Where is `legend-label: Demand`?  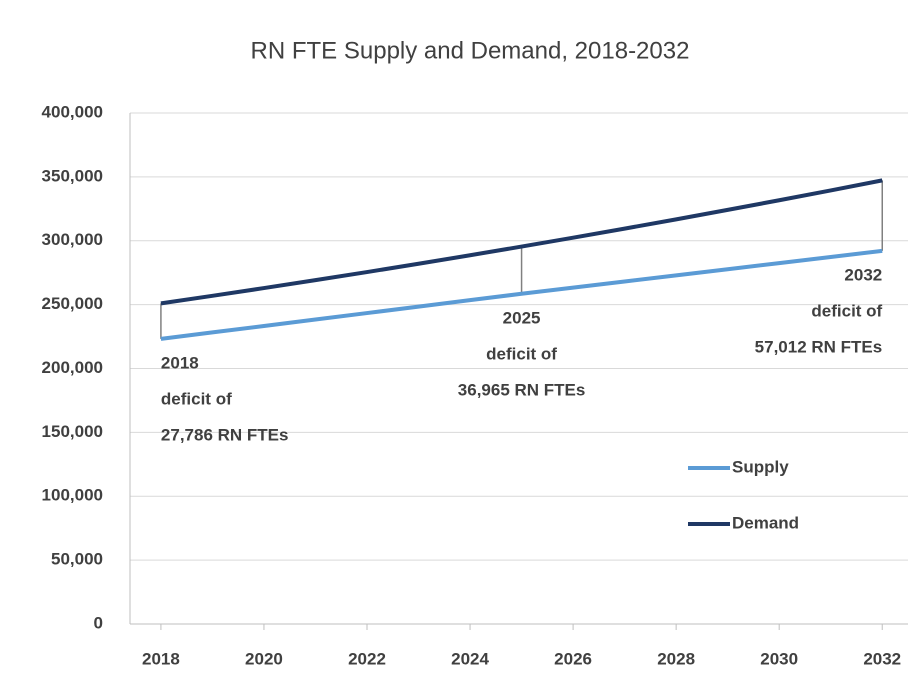 legend-label: Demand is located at coordinates (765, 522).